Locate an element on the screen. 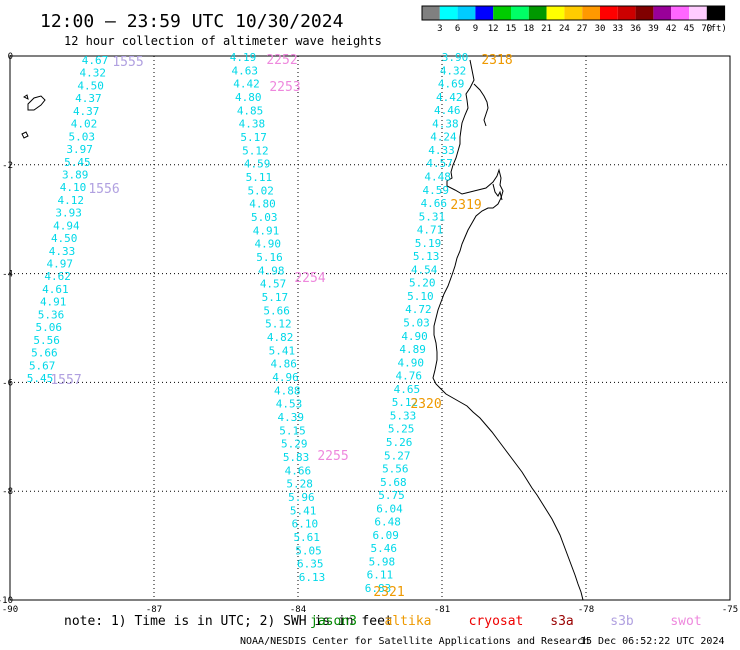  wave-height-value: 4.80 is located at coordinates (248, 97).